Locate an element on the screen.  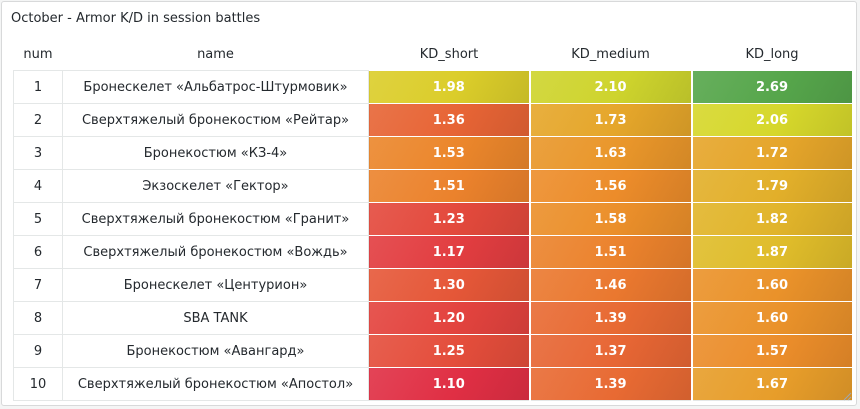
row-num: 1 is located at coordinates (38, 87).